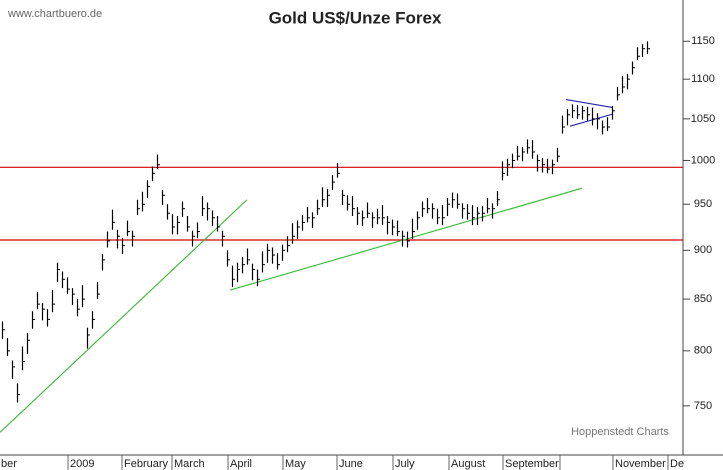 The image size is (723, 470). I want to click on y-tick-label: 750, so click(703, 406).